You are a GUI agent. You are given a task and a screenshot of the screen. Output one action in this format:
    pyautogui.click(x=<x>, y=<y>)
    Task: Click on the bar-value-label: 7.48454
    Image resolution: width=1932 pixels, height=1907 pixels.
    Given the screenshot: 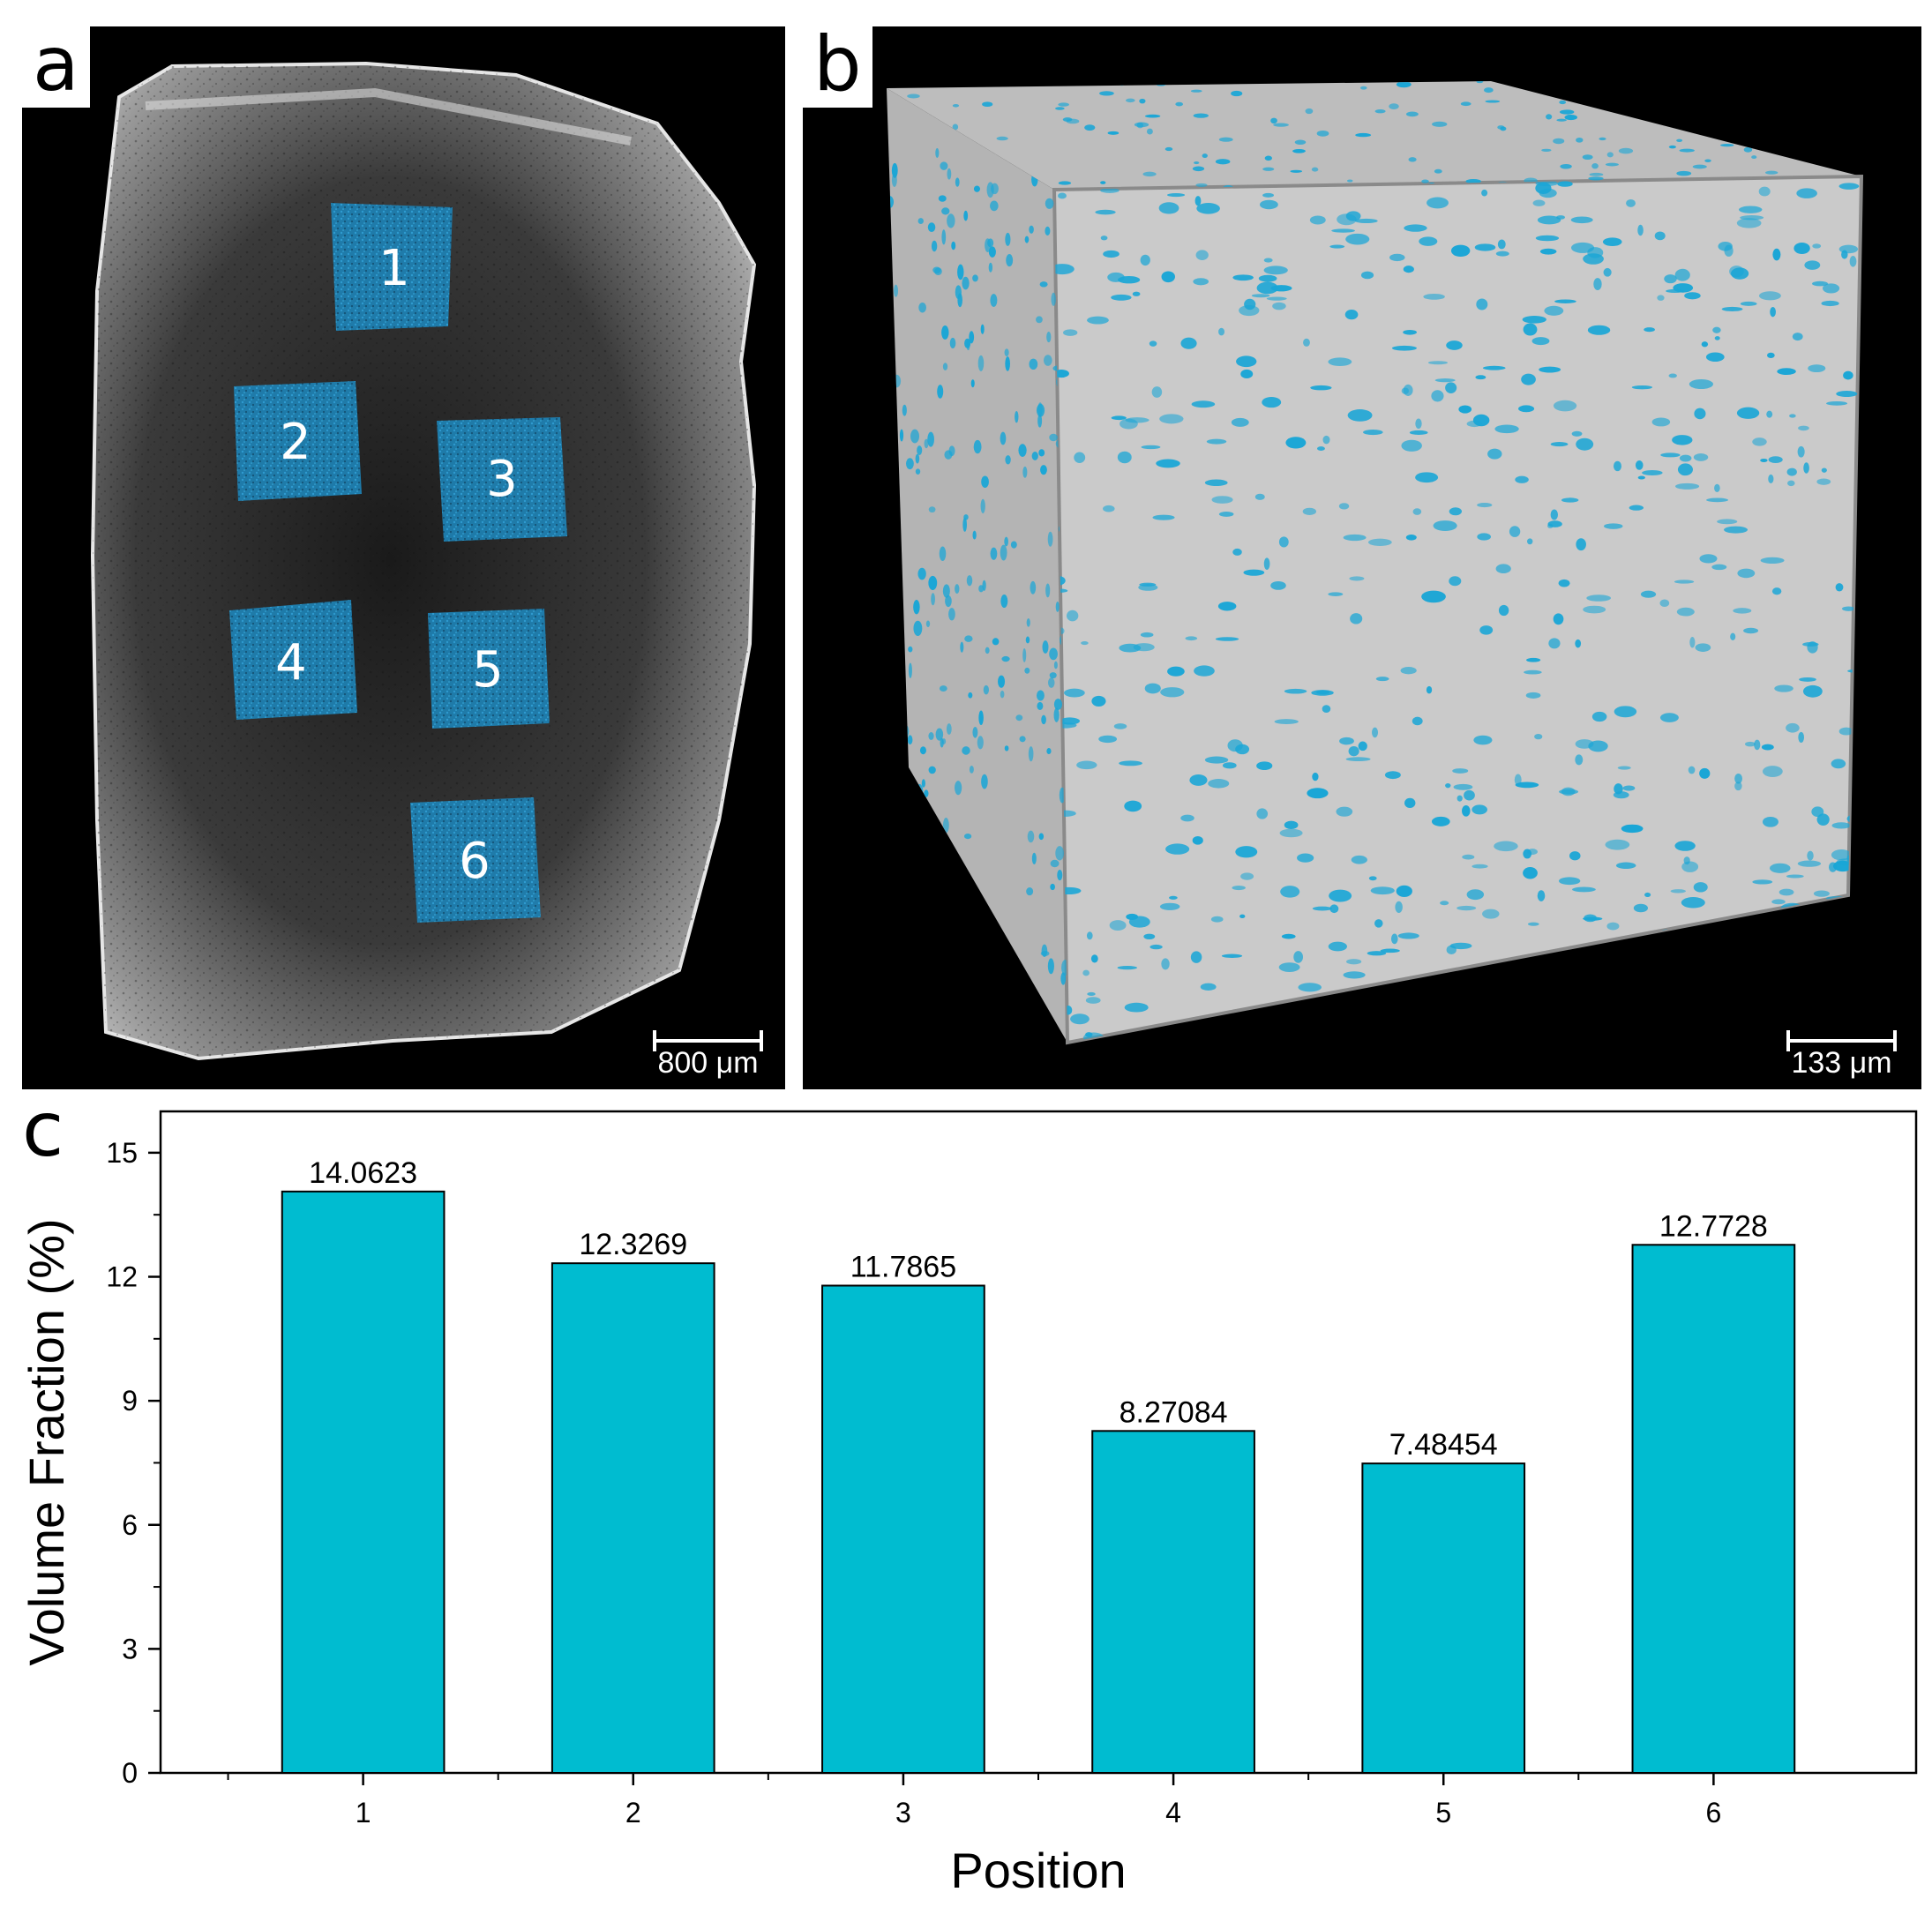 What is the action you would take?
    pyautogui.click(x=1443, y=1445)
    